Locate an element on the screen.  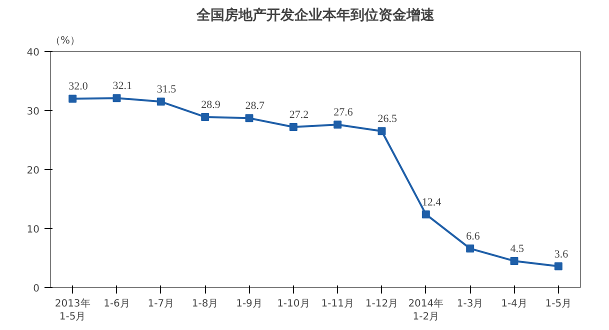
text: 27.2 is located at coordinates (299, 115).